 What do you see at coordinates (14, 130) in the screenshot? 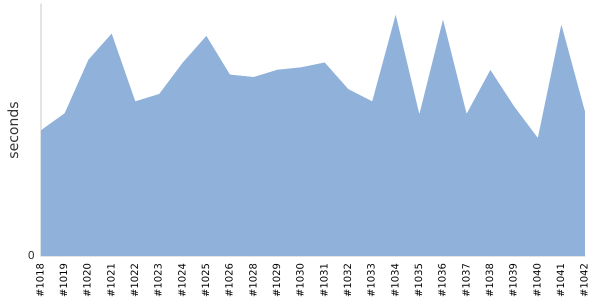
I see `y-axis-title: seconds` at bounding box center [14, 130].